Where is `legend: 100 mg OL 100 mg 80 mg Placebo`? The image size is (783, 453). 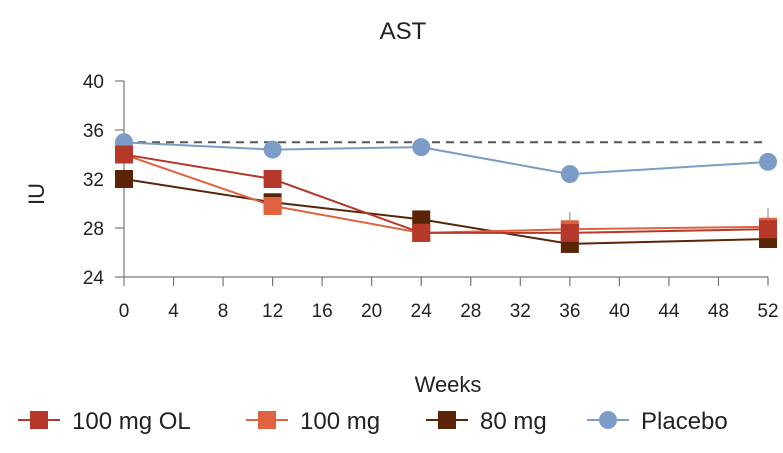 legend: 100 mg OL 100 mg 80 mg Placebo is located at coordinates (373, 421).